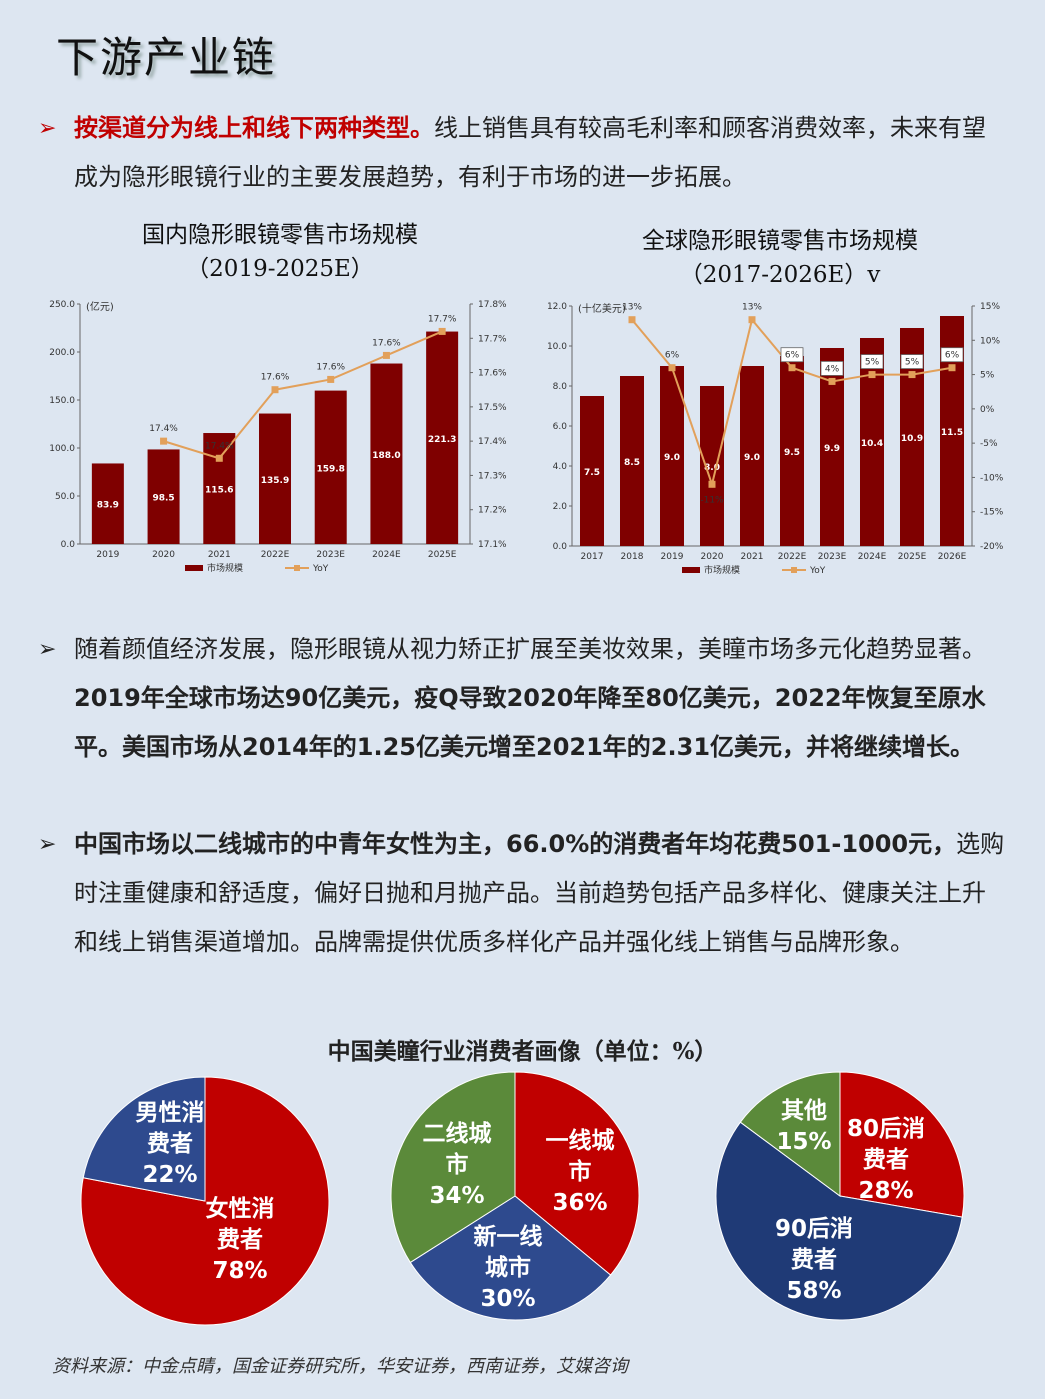 The height and width of the screenshot is (1399, 1045). Describe the element at coordinates (992, 478) in the screenshot. I see `y2-tick-label: -10%` at that location.